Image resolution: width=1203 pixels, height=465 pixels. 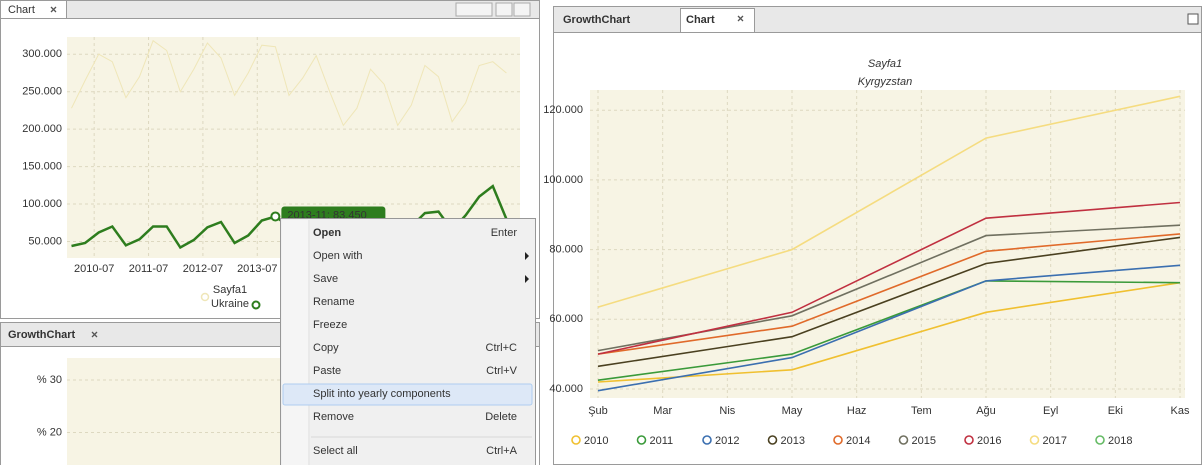 I want to click on menu-item: Paste, so click(x=327, y=371).